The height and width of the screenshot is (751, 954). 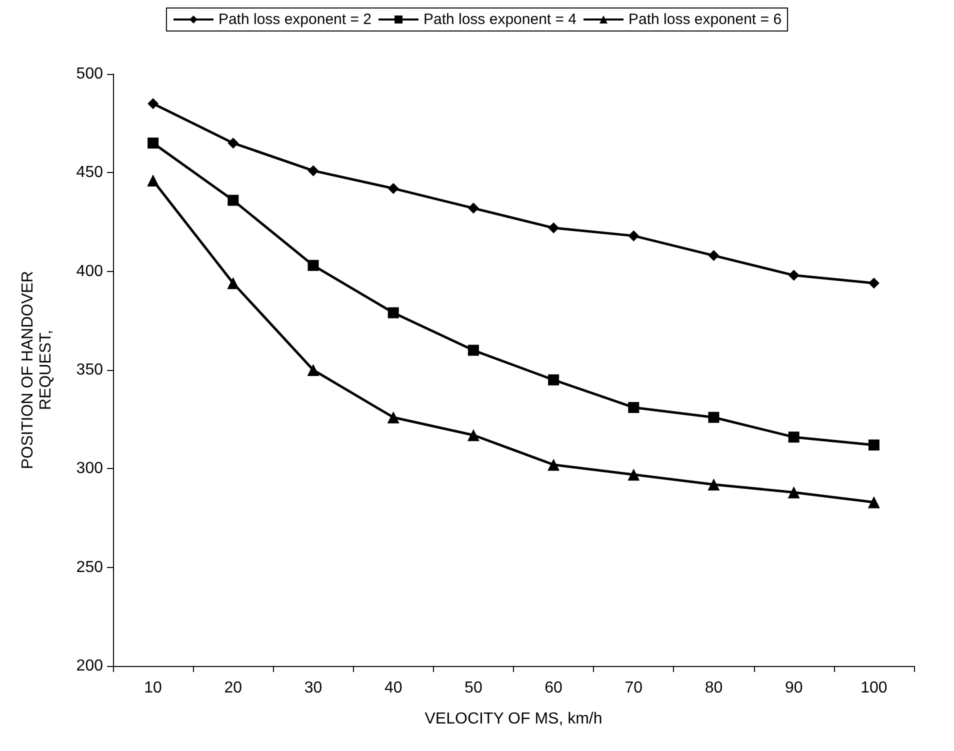 What do you see at coordinates (874, 688) in the screenshot?
I see `x-tick-label: 100` at bounding box center [874, 688].